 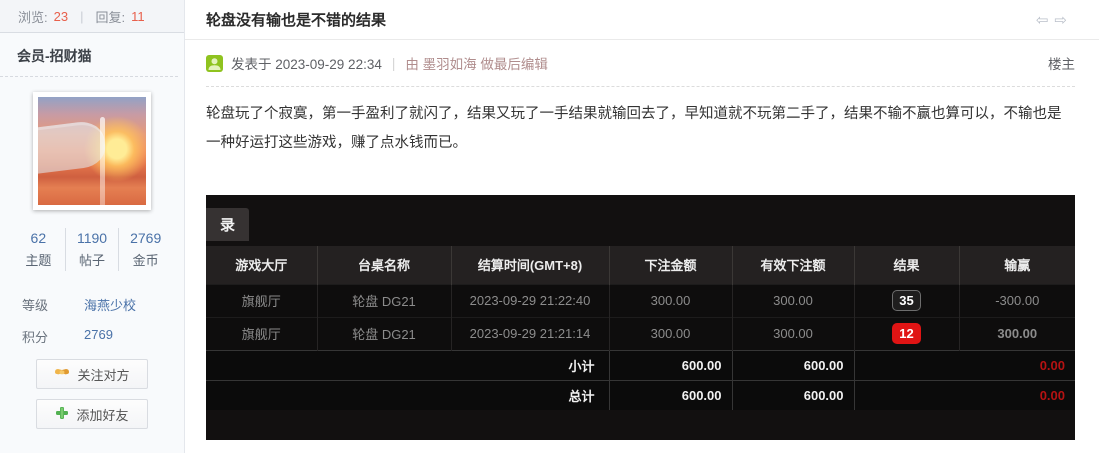 I want to click on field-points-label: 积分, so click(x=35, y=337).